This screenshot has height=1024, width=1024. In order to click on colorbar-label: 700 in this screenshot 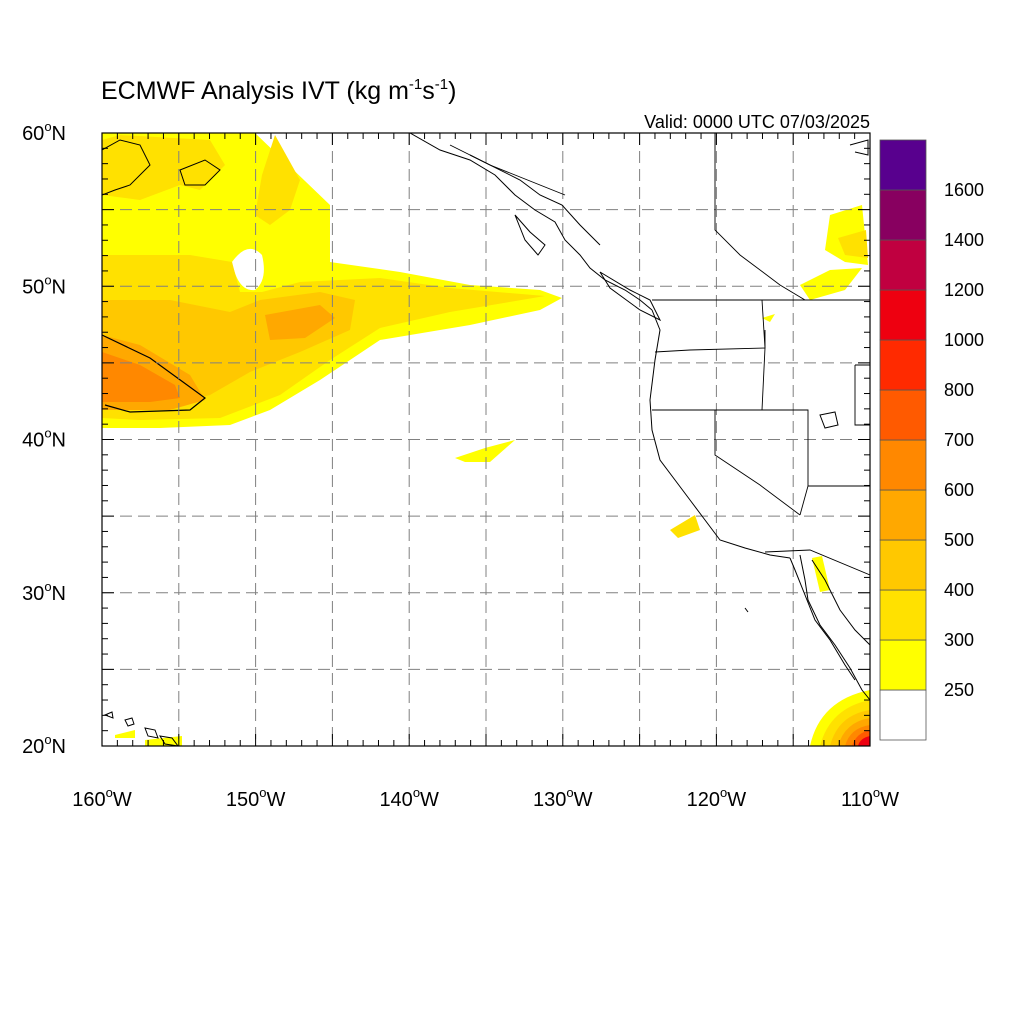, I will do `click(959, 440)`.